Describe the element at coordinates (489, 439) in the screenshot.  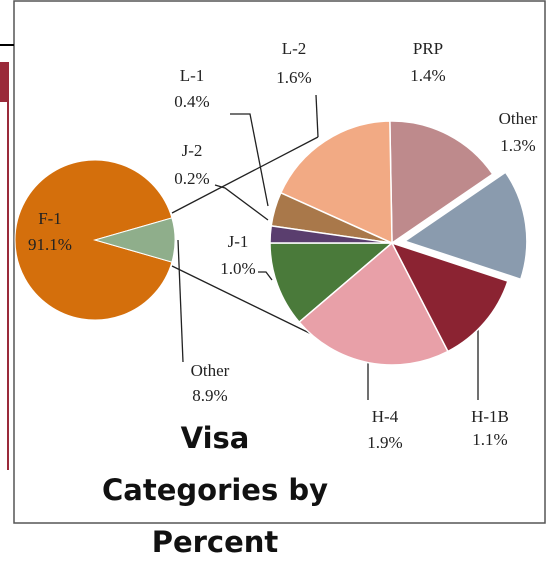
I see `slice-value-label: 1.1%` at that location.